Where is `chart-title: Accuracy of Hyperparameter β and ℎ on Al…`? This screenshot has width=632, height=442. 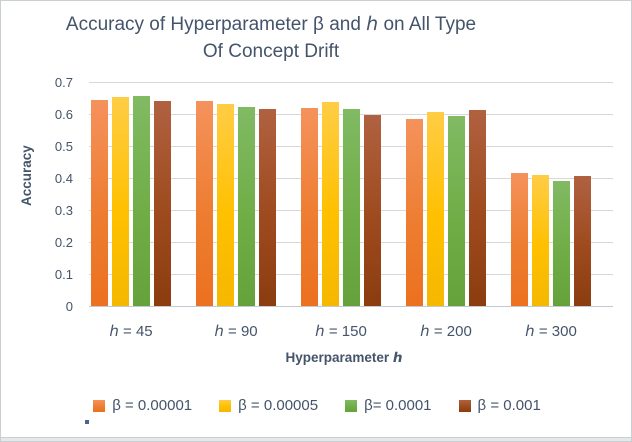 chart-title: Accuracy of Hyperparameter β and ℎ on Al… is located at coordinates (271, 38).